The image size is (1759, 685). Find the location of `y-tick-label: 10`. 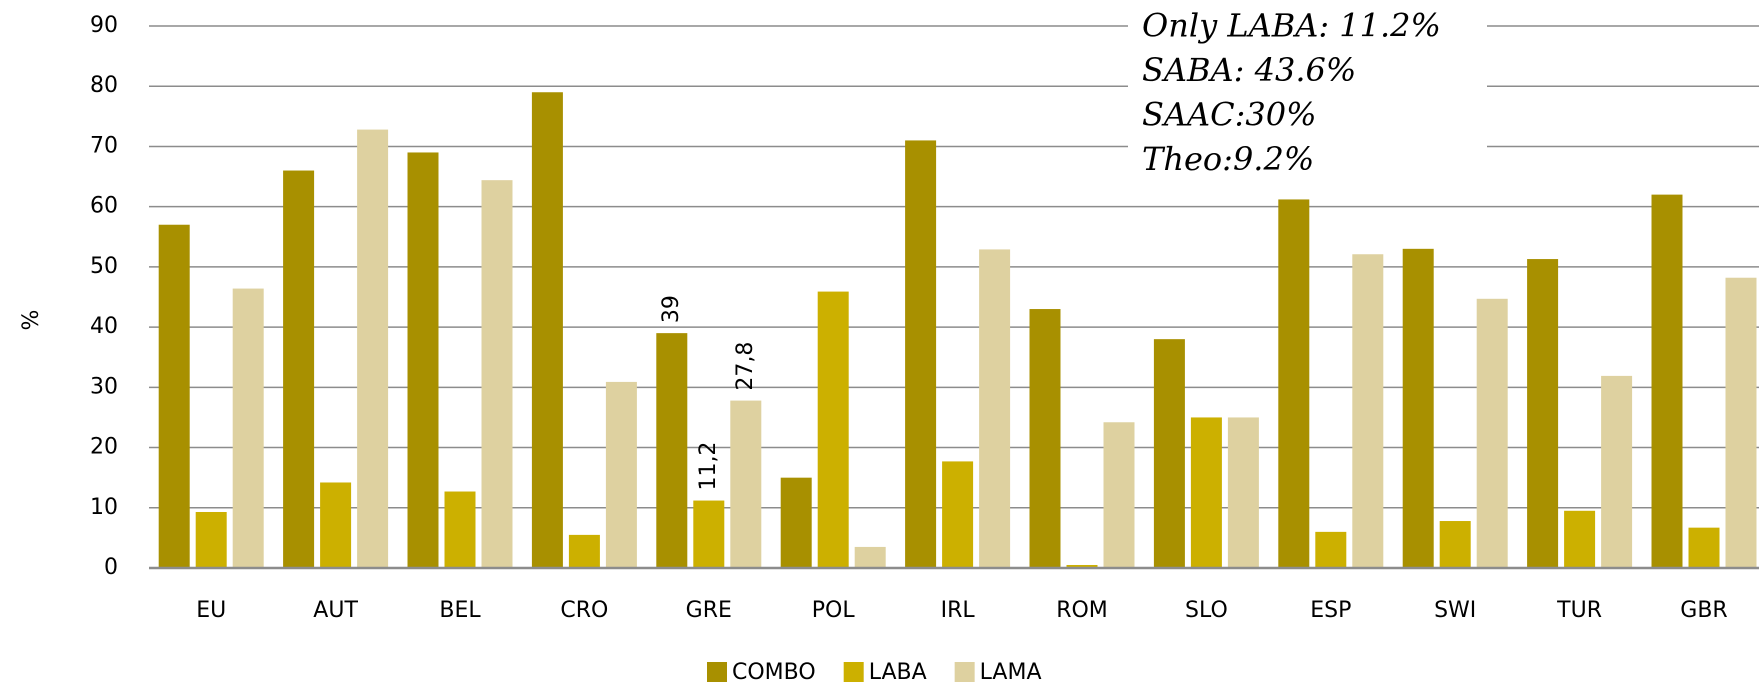

y-tick-label: 10 is located at coordinates (104, 507).